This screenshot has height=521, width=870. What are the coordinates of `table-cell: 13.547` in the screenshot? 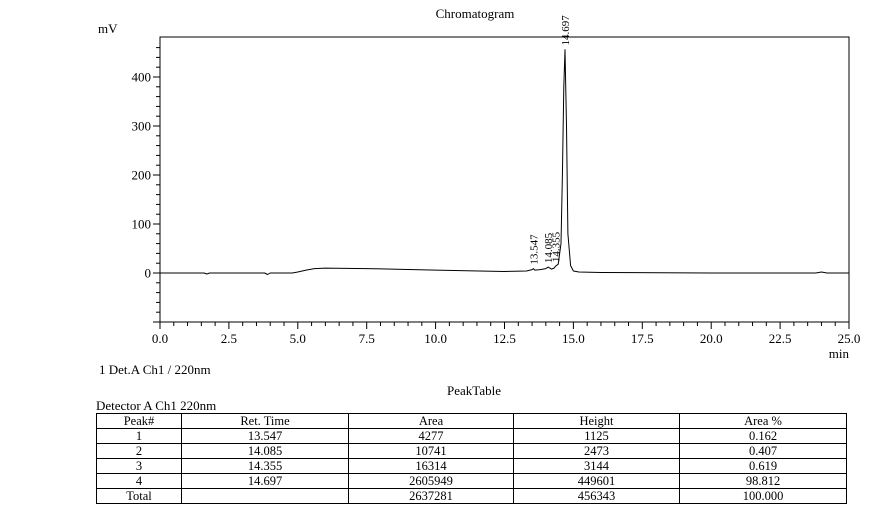 It's located at (265, 436).